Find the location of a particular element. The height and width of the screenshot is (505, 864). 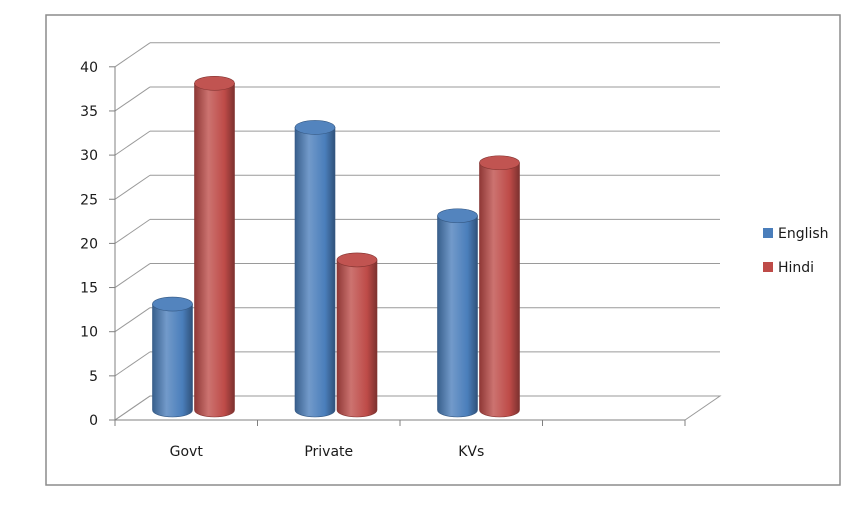

y-tick-label: 5 is located at coordinates (93, 377).